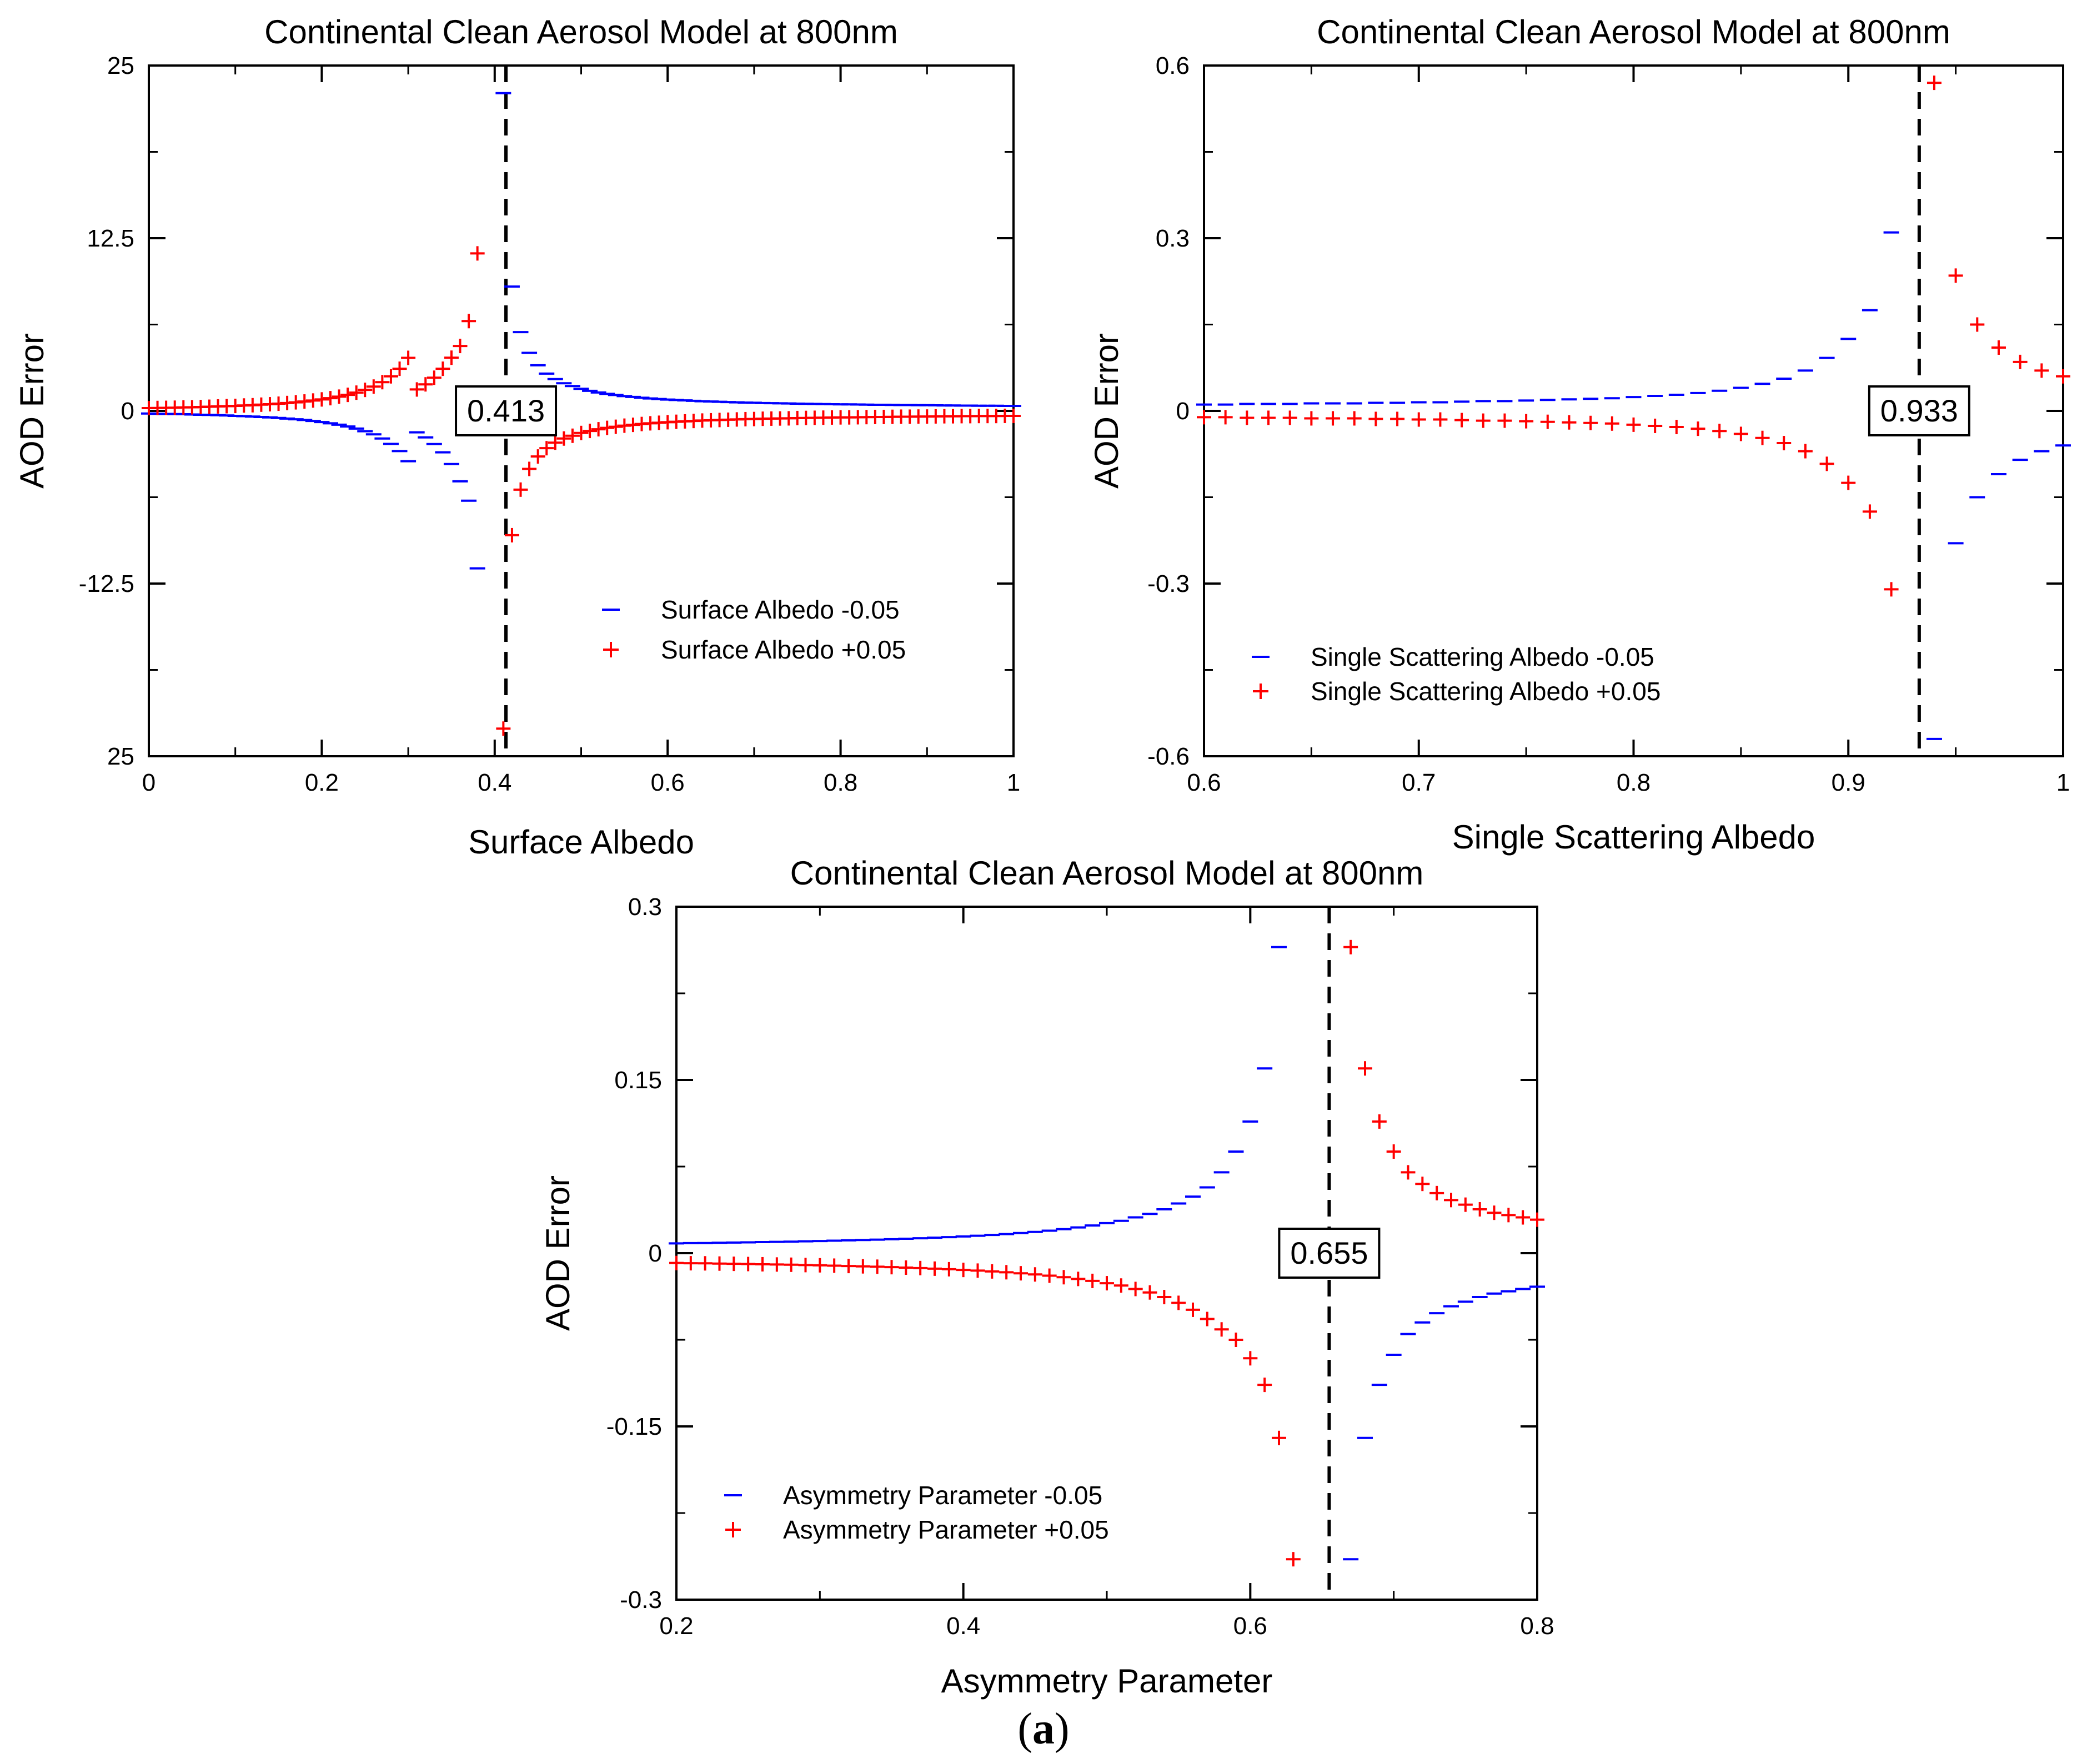 The height and width of the screenshot is (1764, 2087). What do you see at coordinates (1634, 837) in the screenshot?
I see `x-axis-label: Single Scattering Albedo` at bounding box center [1634, 837].